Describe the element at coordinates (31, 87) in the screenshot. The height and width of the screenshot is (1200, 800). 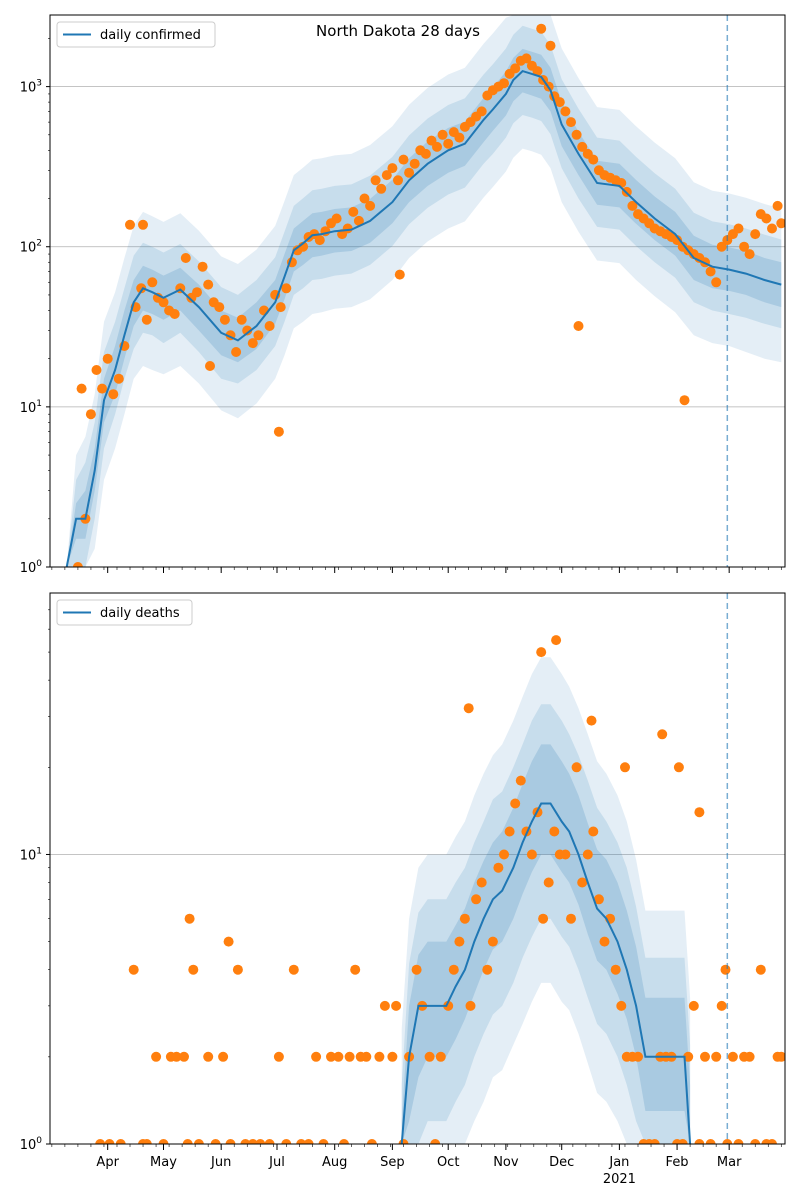
I see `confirmed-ytick-label-3: 10³` at that location.